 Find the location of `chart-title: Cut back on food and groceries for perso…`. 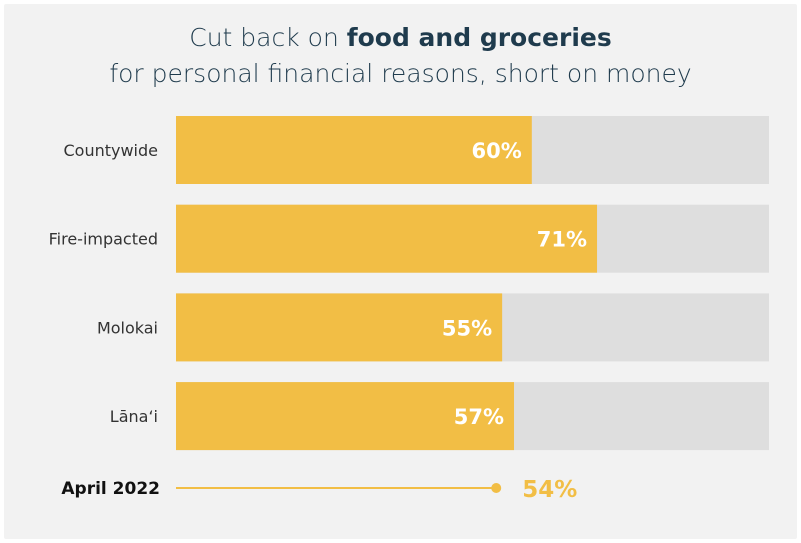

chart-title: Cut back on food and groceries for perso… is located at coordinates (400, 56).